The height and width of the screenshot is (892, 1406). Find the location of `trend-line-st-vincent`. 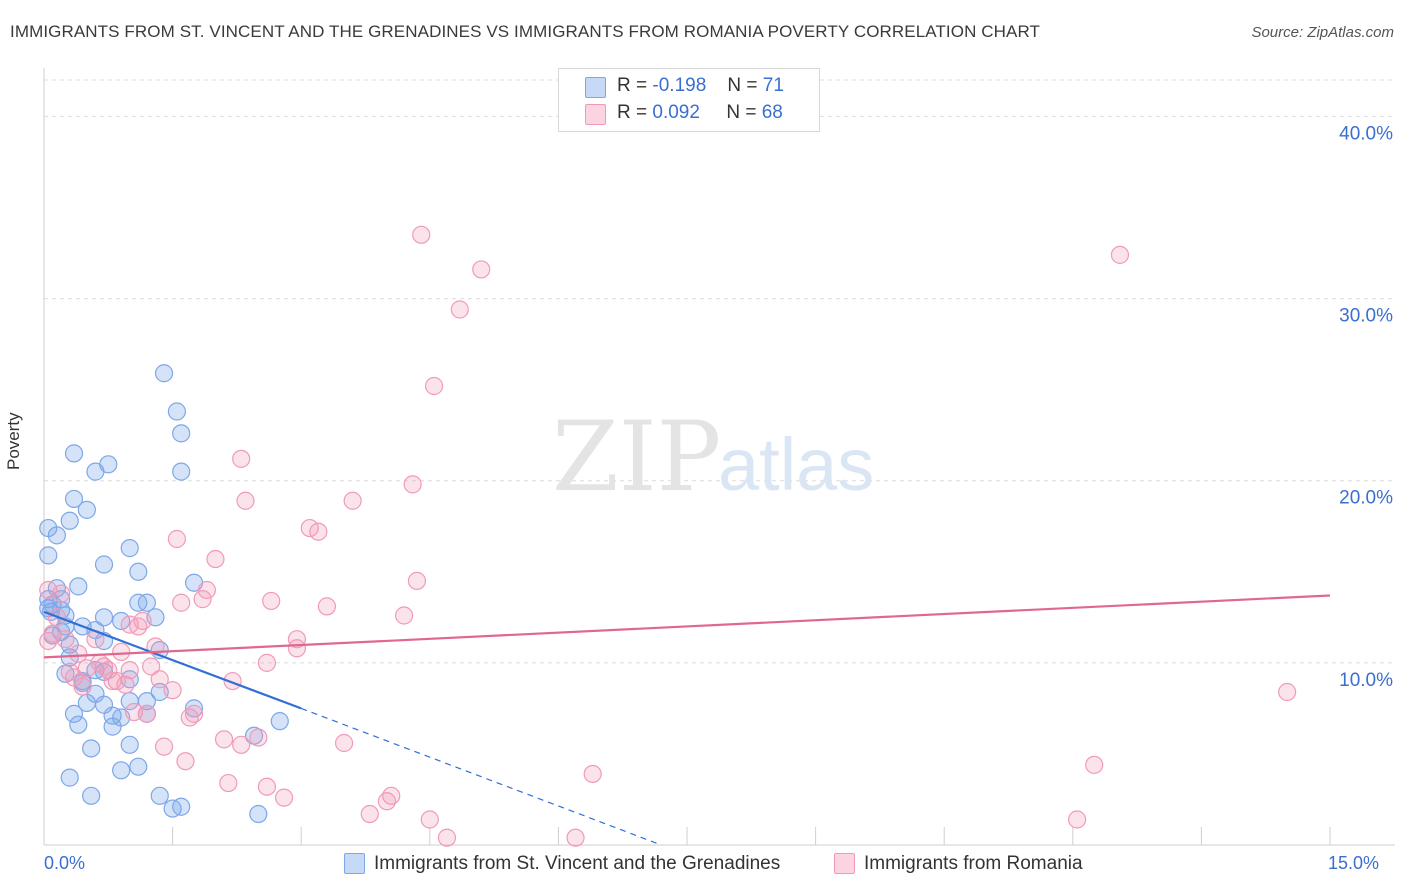

trend-line-st-vincent is located at coordinates (172, 660).